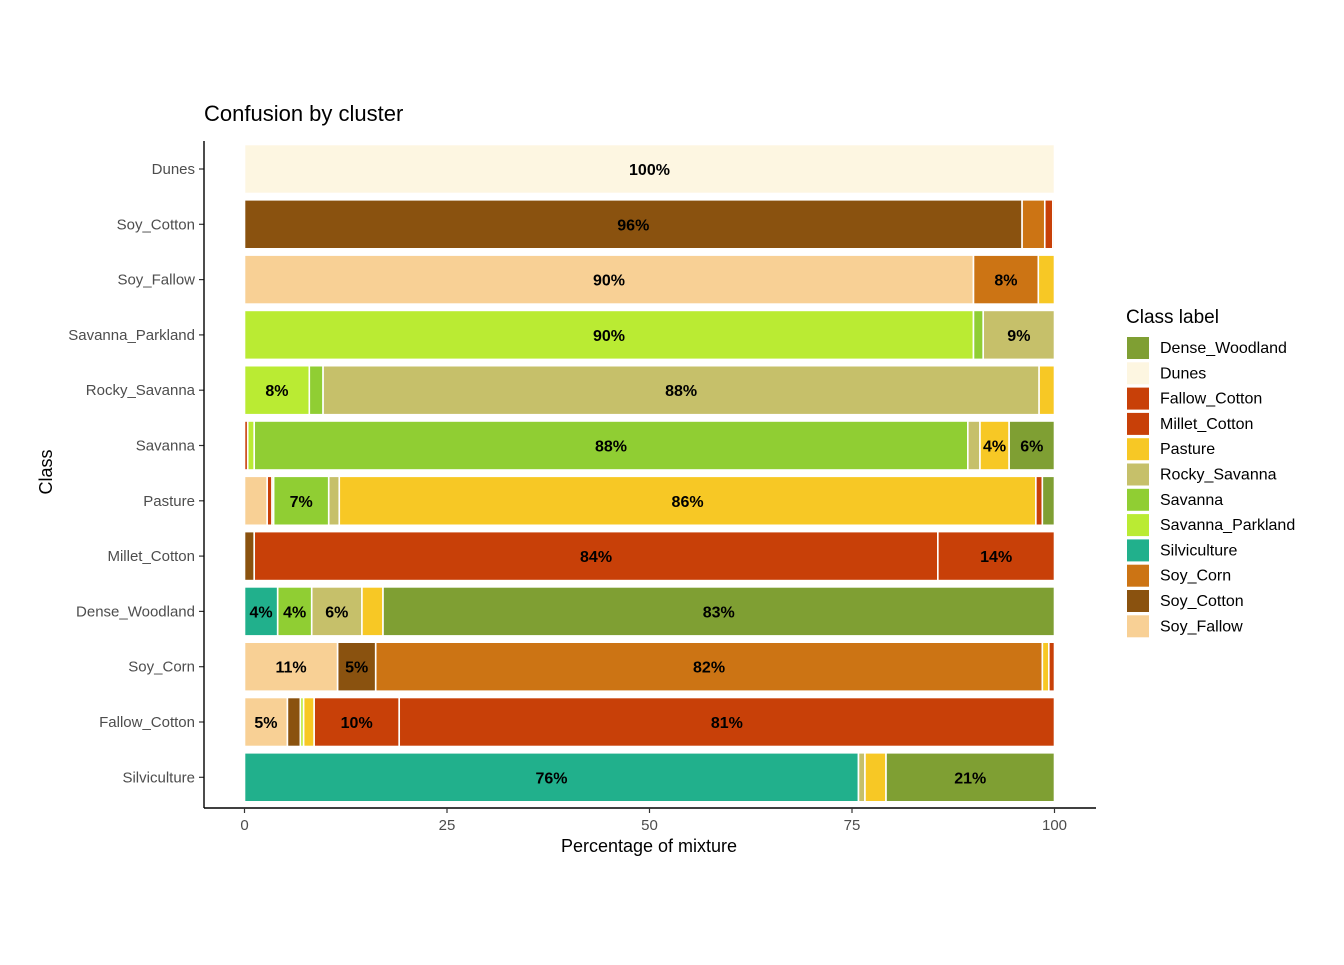 The image size is (1344, 965). I want to click on segment-percent-label: 7%, so click(301, 502).